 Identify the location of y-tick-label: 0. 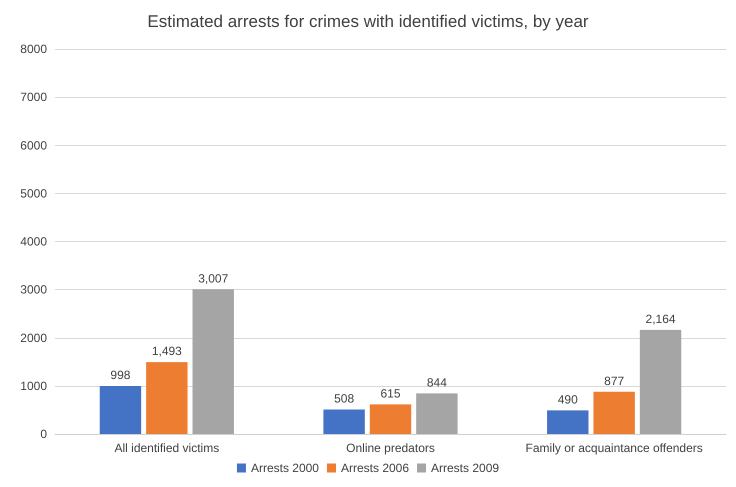
(44, 434).